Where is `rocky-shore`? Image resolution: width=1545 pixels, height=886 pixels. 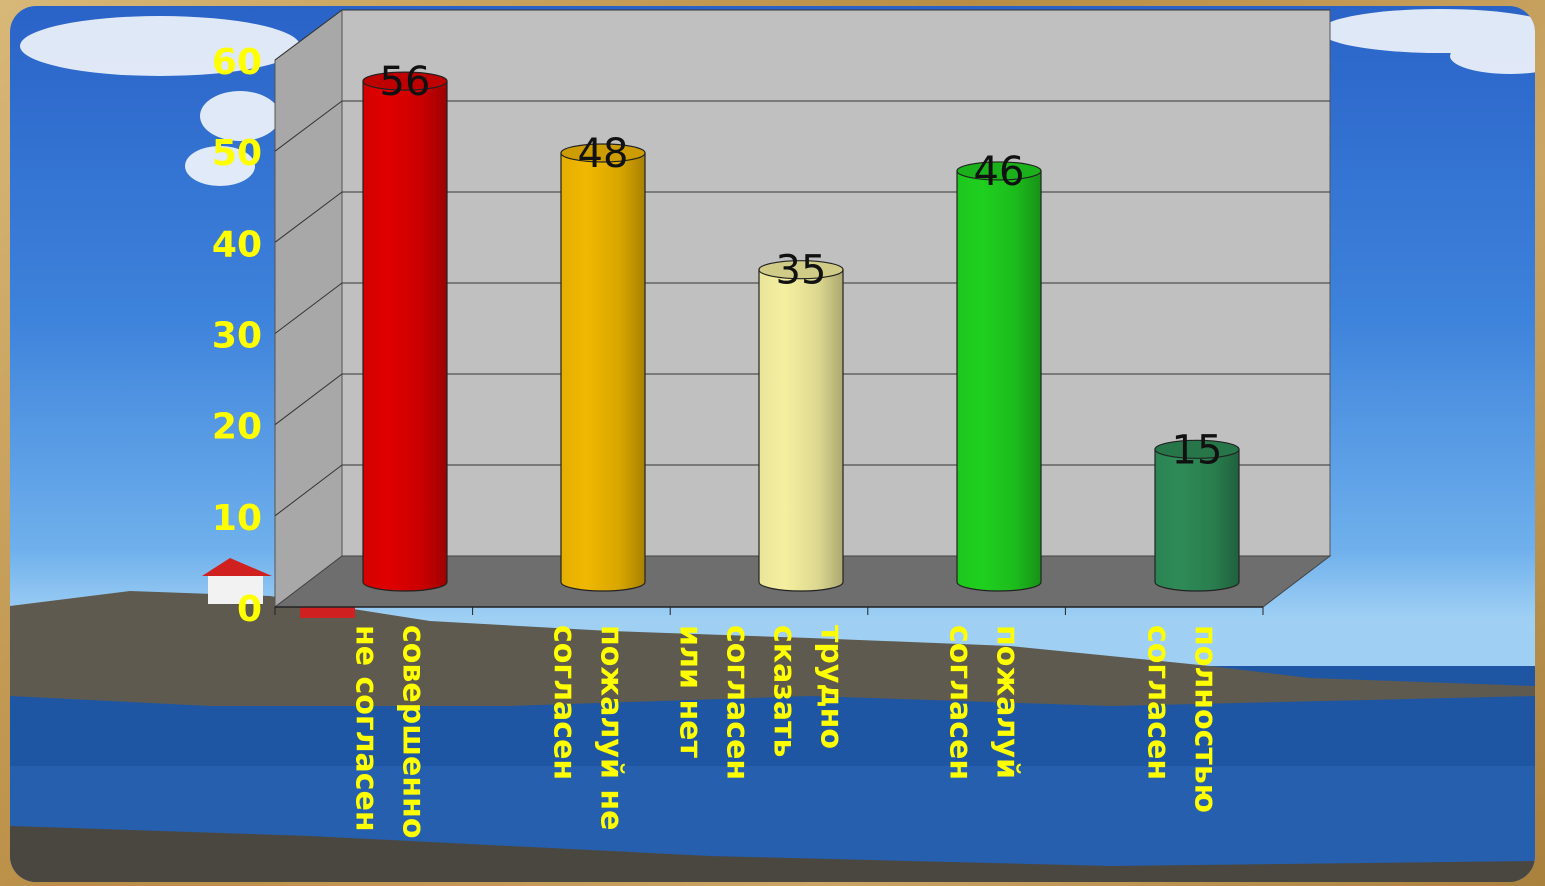
rocky-shore is located at coordinates (772, 648).